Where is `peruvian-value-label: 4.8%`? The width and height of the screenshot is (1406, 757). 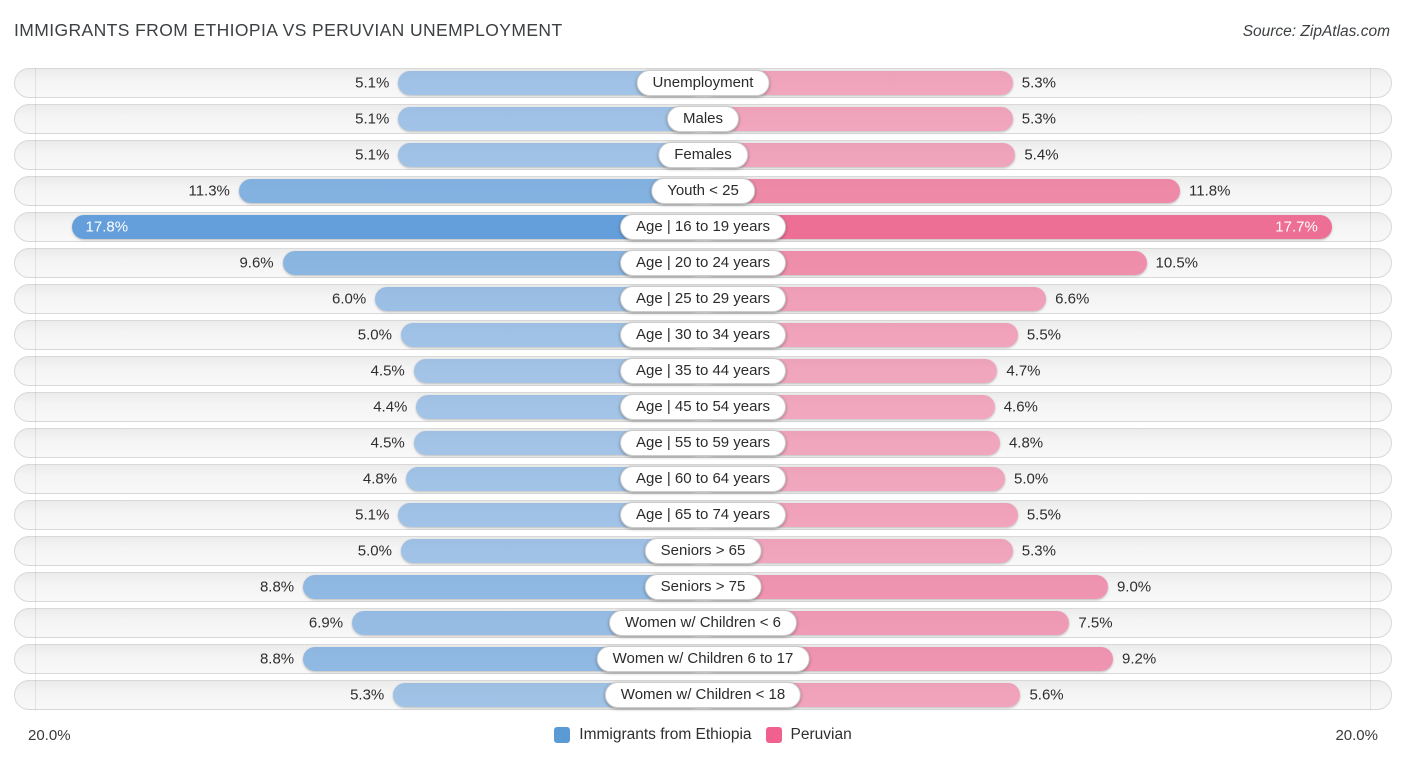
peruvian-value-label: 4.8% is located at coordinates (1026, 443).